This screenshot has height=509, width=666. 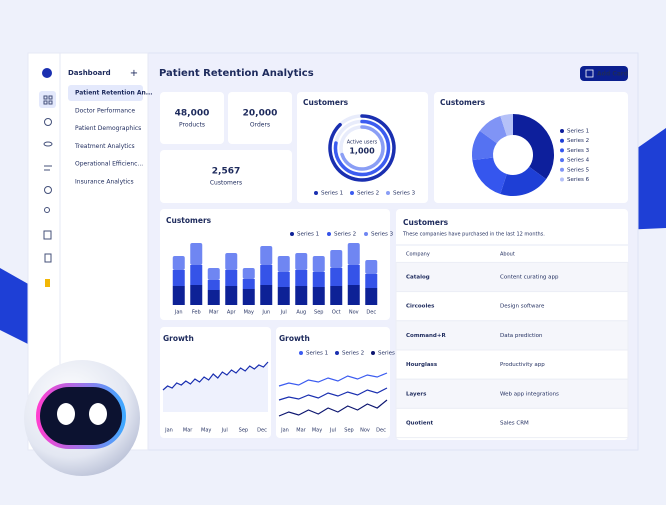 What do you see at coordinates (589, 73) in the screenshot?
I see `plus-icon` at bounding box center [589, 73].